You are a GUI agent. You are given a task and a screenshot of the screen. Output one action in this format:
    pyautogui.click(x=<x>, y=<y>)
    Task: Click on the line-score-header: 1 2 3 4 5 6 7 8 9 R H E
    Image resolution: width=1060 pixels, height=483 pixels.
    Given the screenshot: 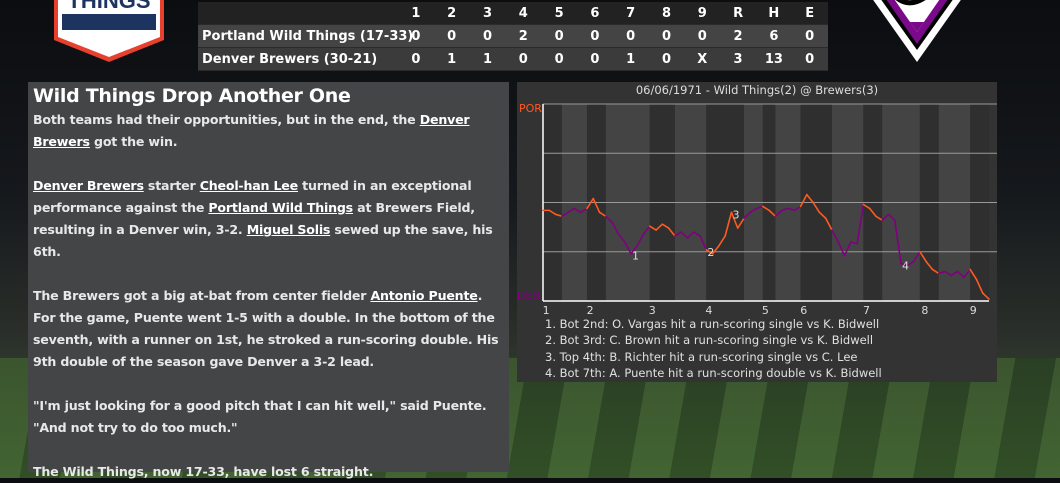 What is the action you would take?
    pyautogui.click(x=513, y=13)
    